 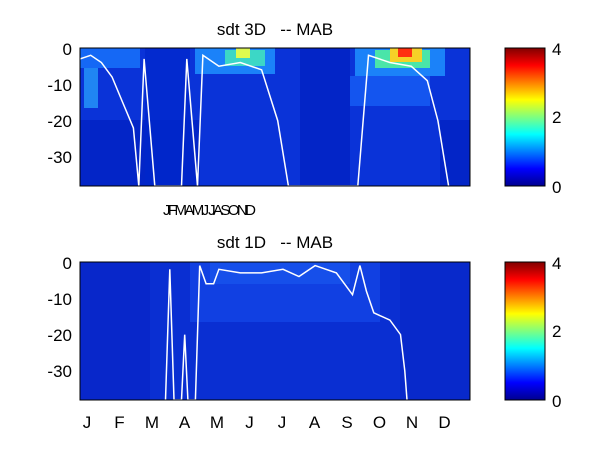 I want to click on top-ytick-label: -20, so click(x=59, y=121).